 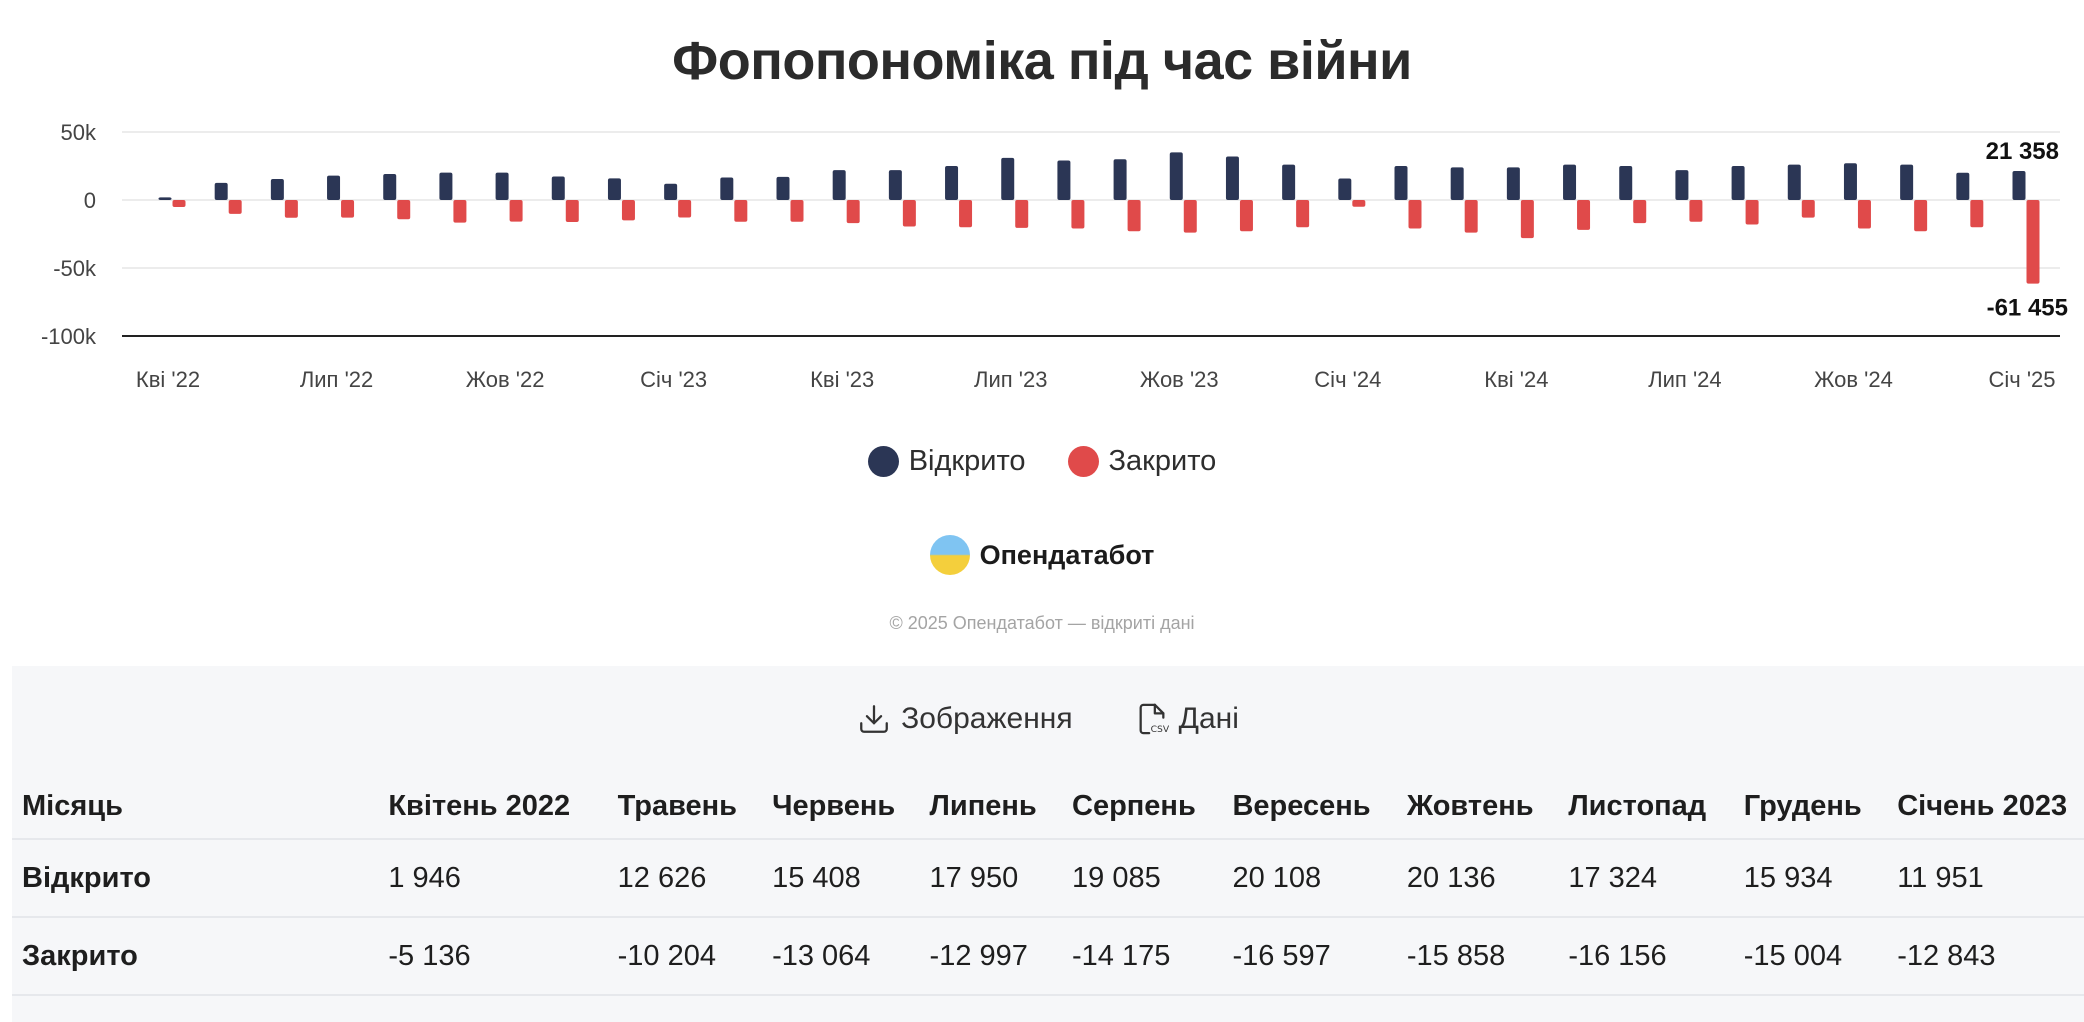 I want to click on table-cell: 19 085, so click(x=1152, y=877).